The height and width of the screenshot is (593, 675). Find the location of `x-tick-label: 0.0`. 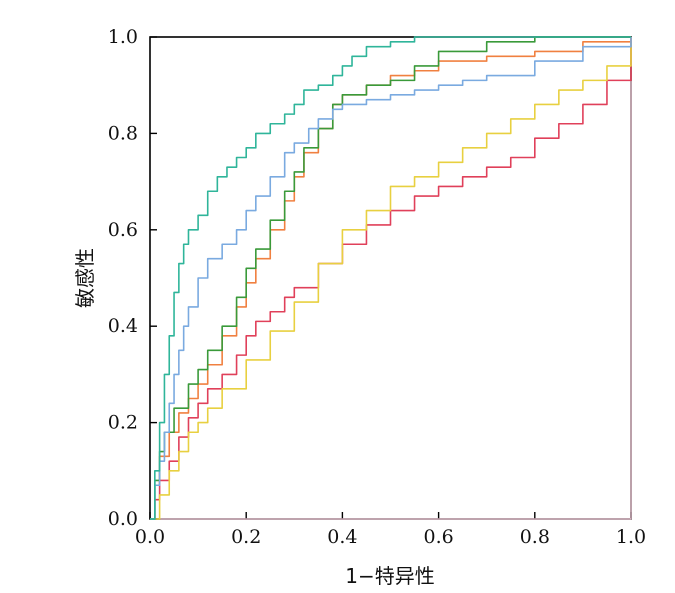

x-tick-label: 0.0 is located at coordinates (150, 537).